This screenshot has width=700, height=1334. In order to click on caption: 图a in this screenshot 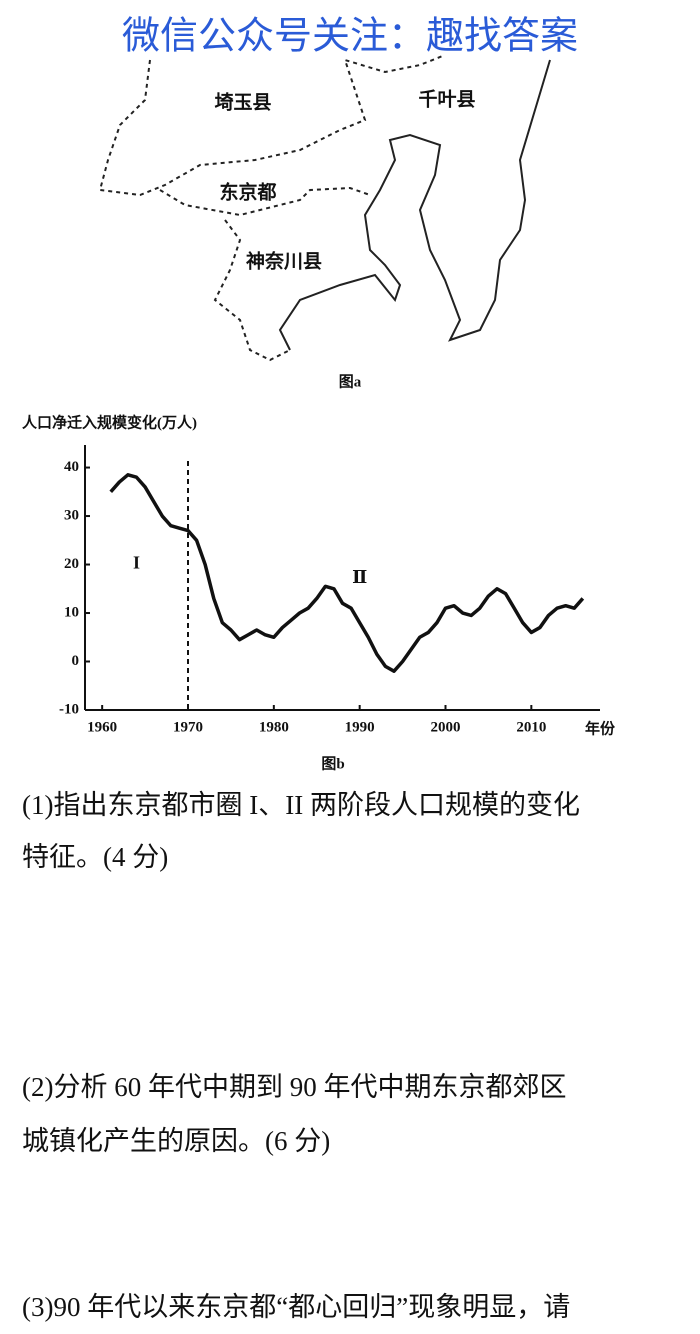, I will do `click(350, 381)`.